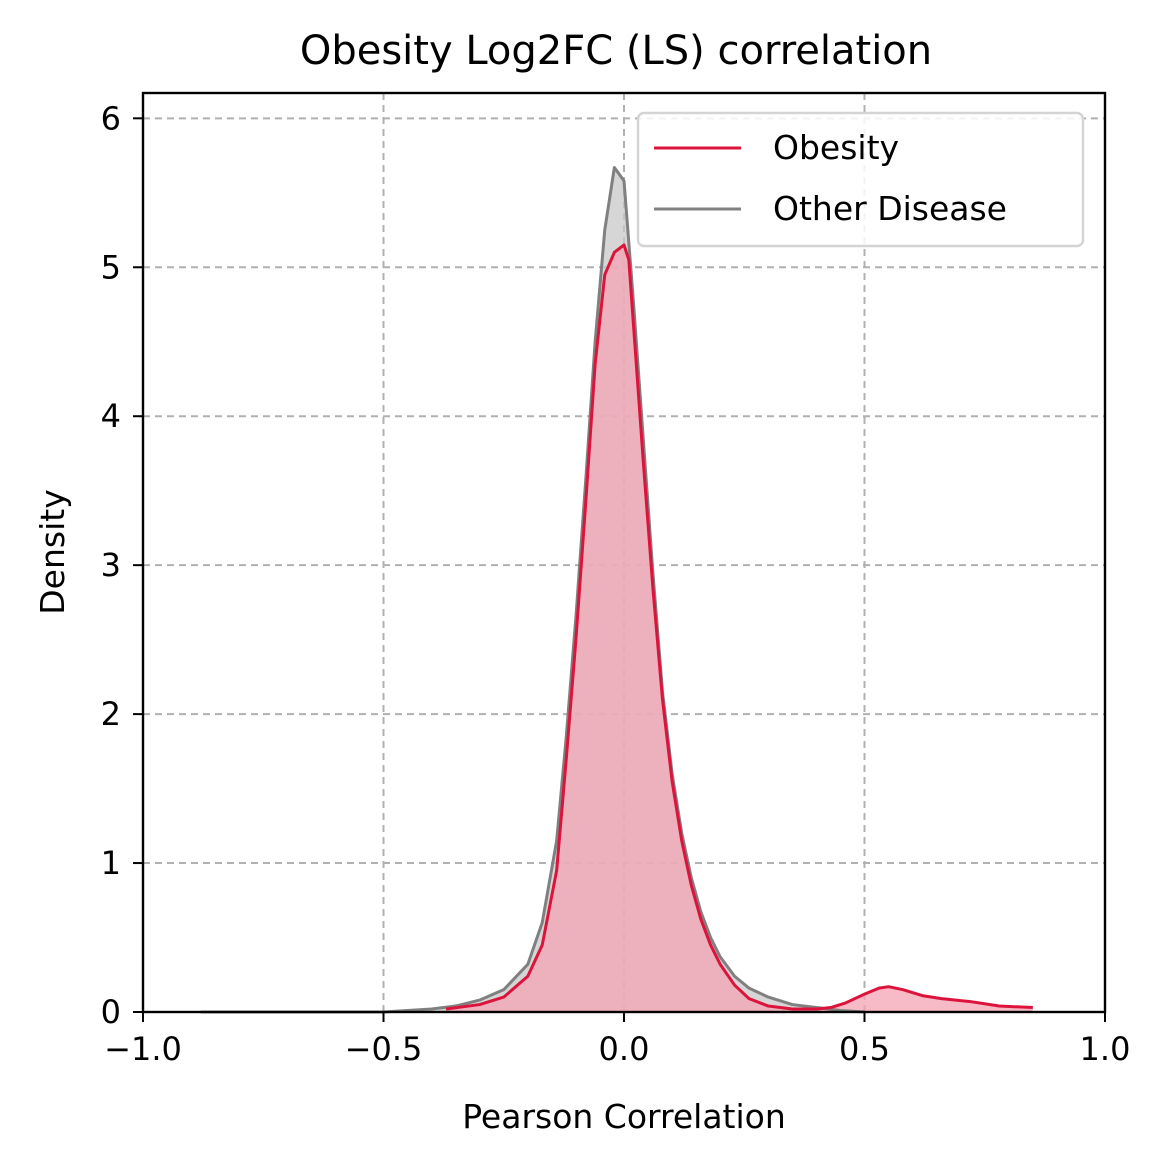  Describe the element at coordinates (836, 147) in the screenshot. I see `legend-label-obesity: Obesity` at that location.